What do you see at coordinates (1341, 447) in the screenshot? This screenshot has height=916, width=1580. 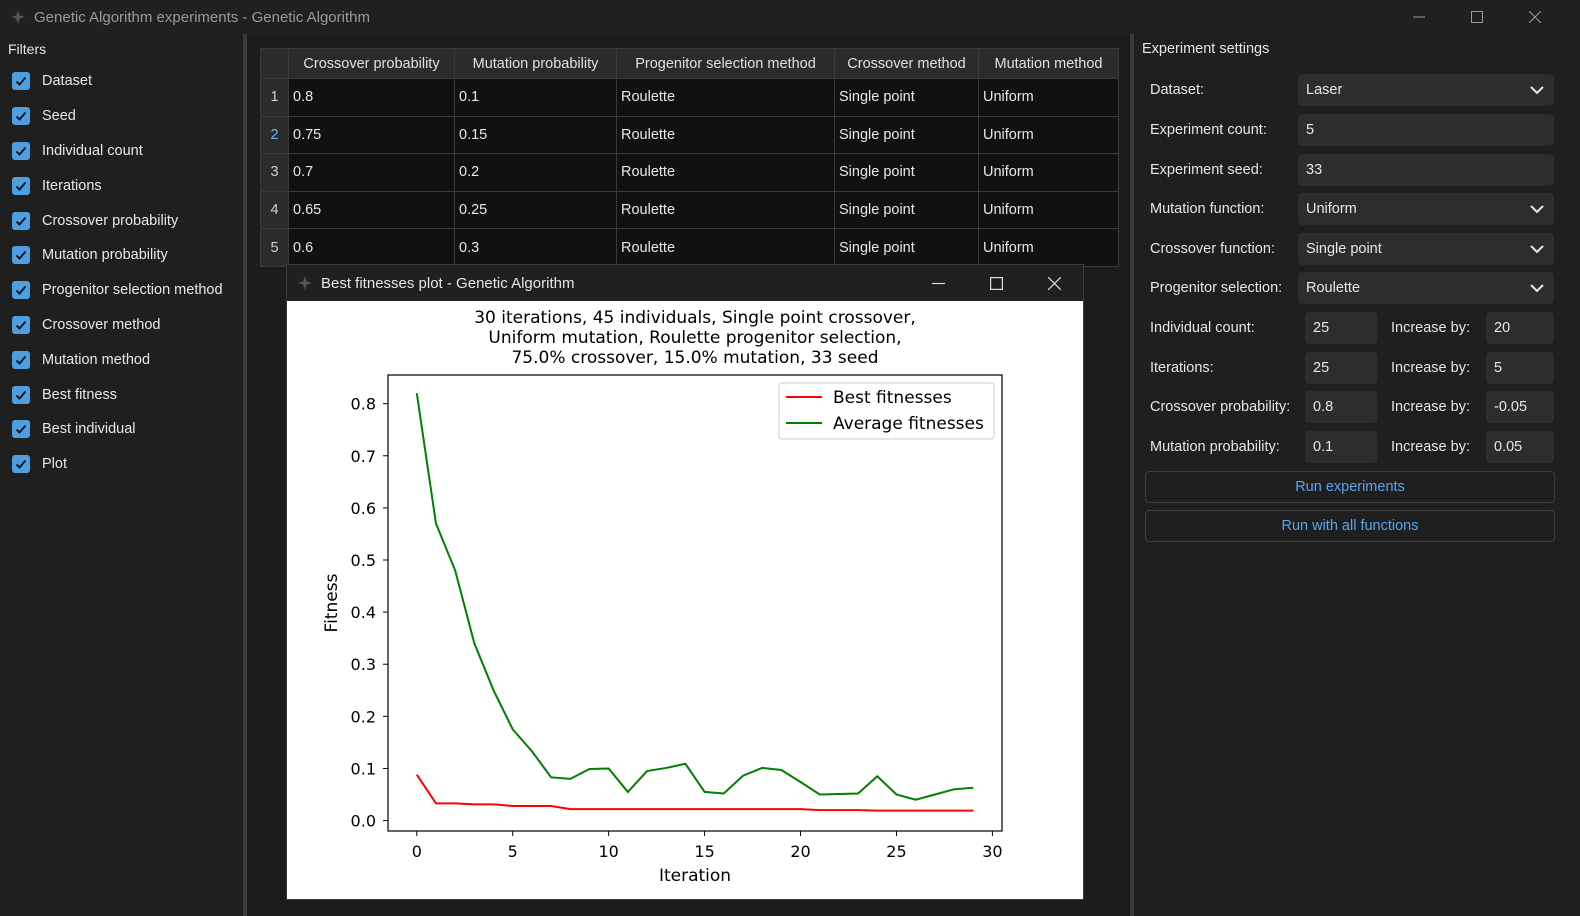 I see `mutation-probability-input: 0.1` at bounding box center [1341, 447].